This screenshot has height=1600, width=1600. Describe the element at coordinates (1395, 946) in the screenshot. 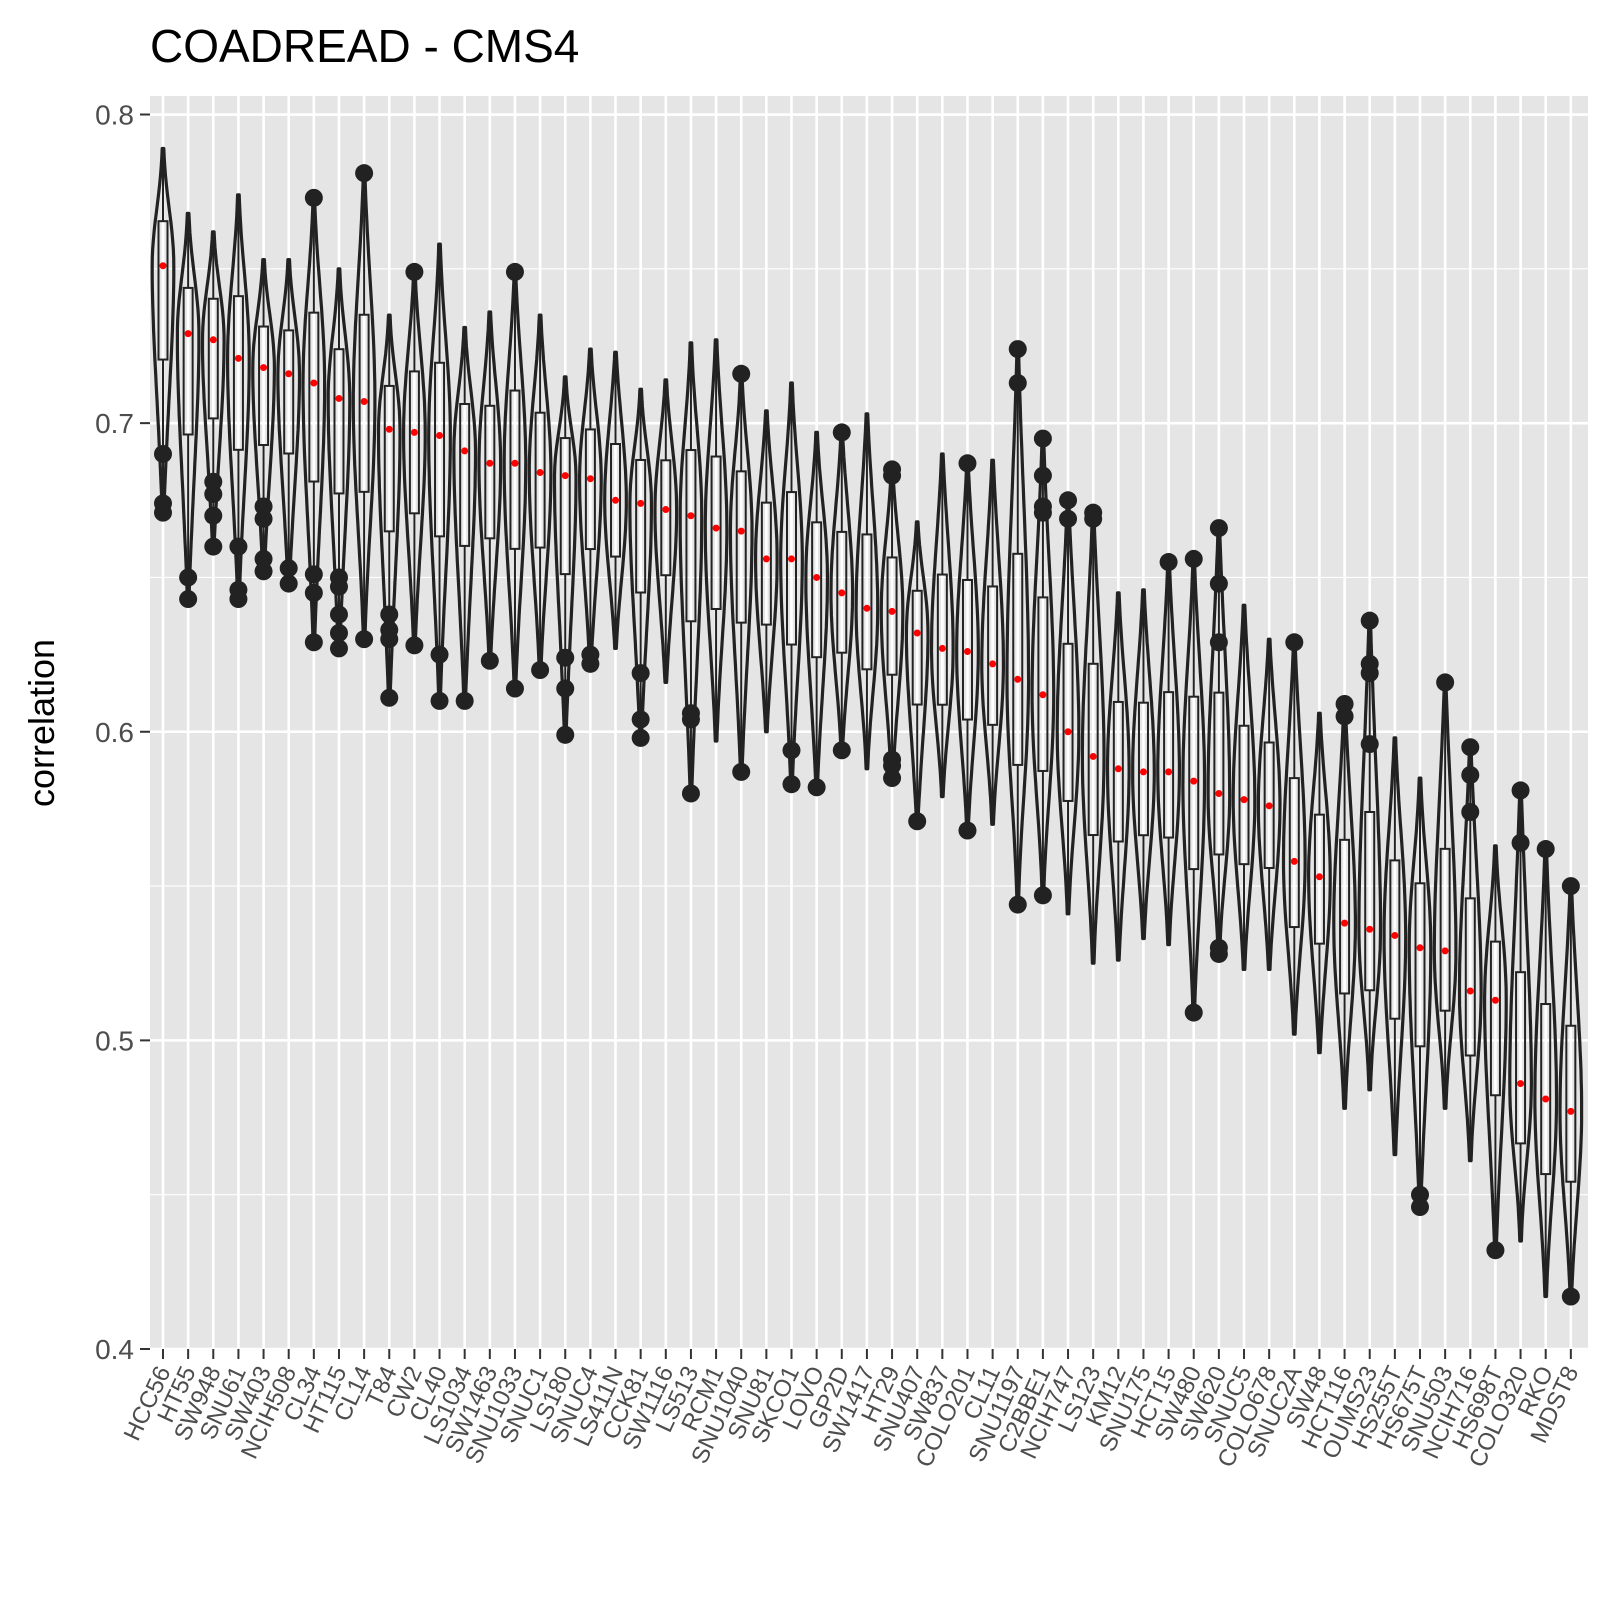

I see `violin-HS255T` at that location.